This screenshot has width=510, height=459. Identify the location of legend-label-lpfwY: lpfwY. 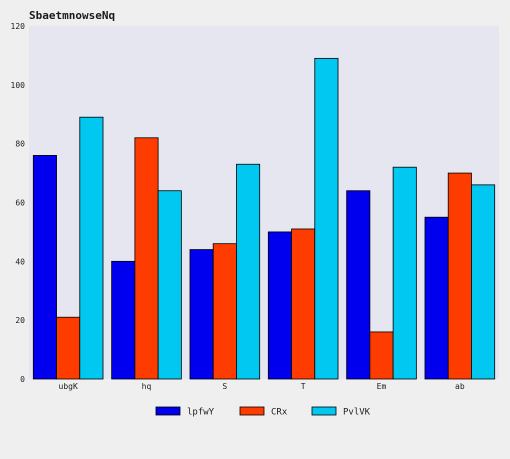
(201, 413).